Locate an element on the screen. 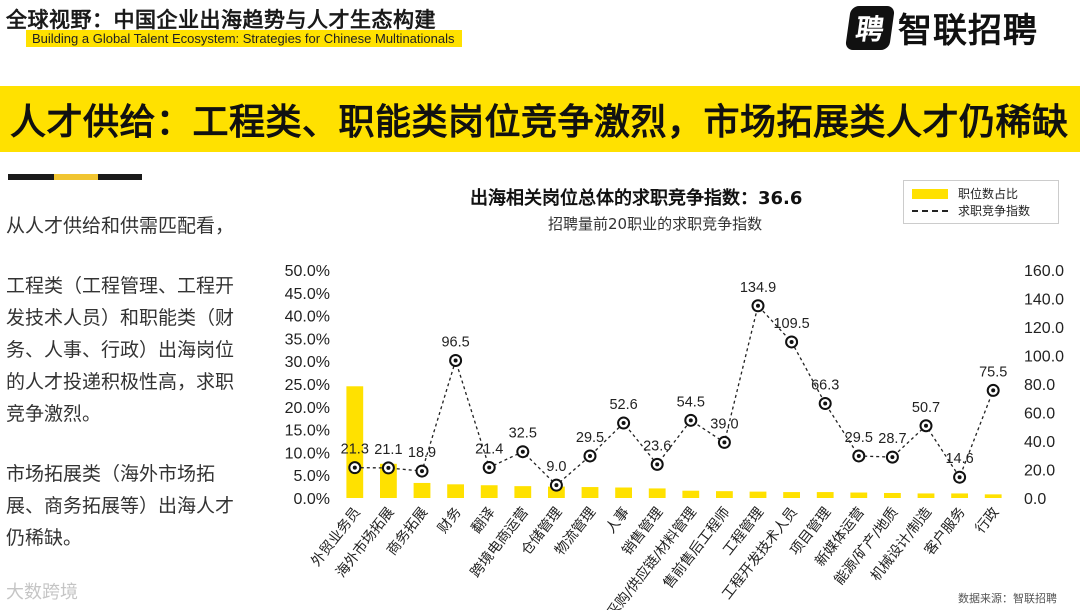  y-right-tick-label: 60.0 is located at coordinates (1039, 414).